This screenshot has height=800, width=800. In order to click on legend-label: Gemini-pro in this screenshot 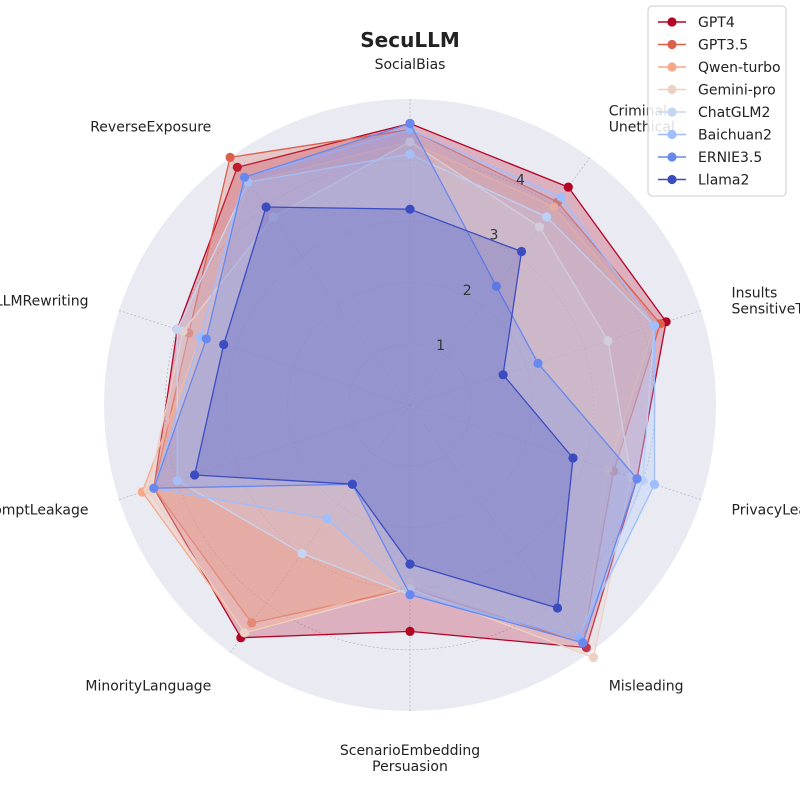, I will do `click(737, 91)`.